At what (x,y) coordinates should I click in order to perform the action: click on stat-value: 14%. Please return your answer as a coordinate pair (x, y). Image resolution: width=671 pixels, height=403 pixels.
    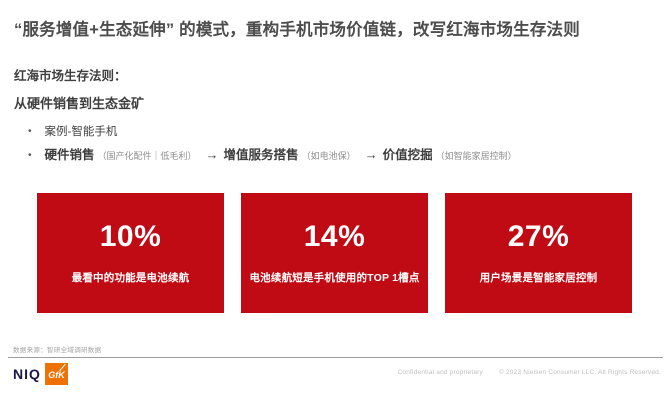
    Looking at the image, I should click on (334, 236).